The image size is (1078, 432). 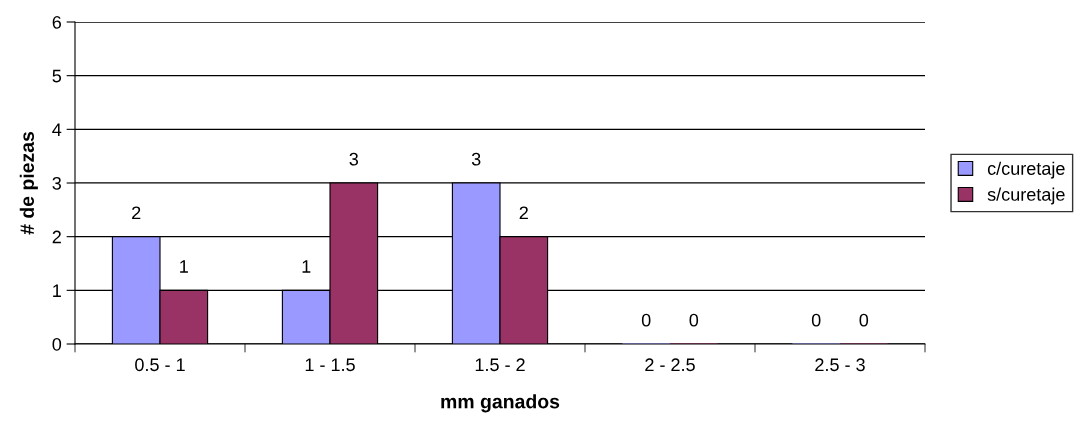 What do you see at coordinates (57, 290) in the screenshot?
I see `y-tick-label: 1` at bounding box center [57, 290].